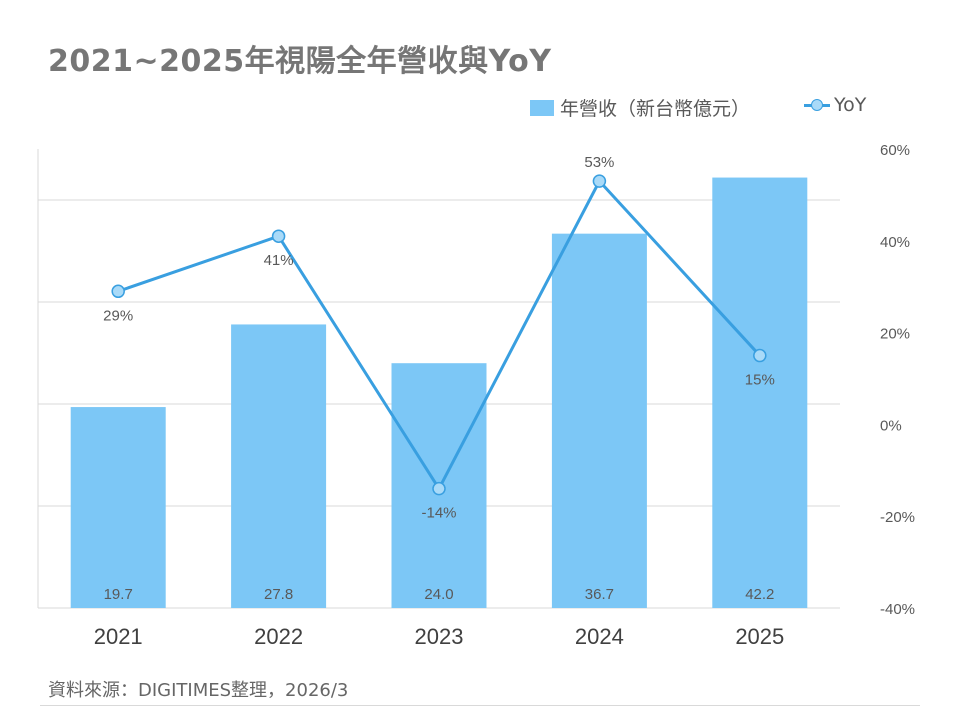  Describe the element at coordinates (278, 636) in the screenshot. I see `x-tick-label: 2022` at that location.